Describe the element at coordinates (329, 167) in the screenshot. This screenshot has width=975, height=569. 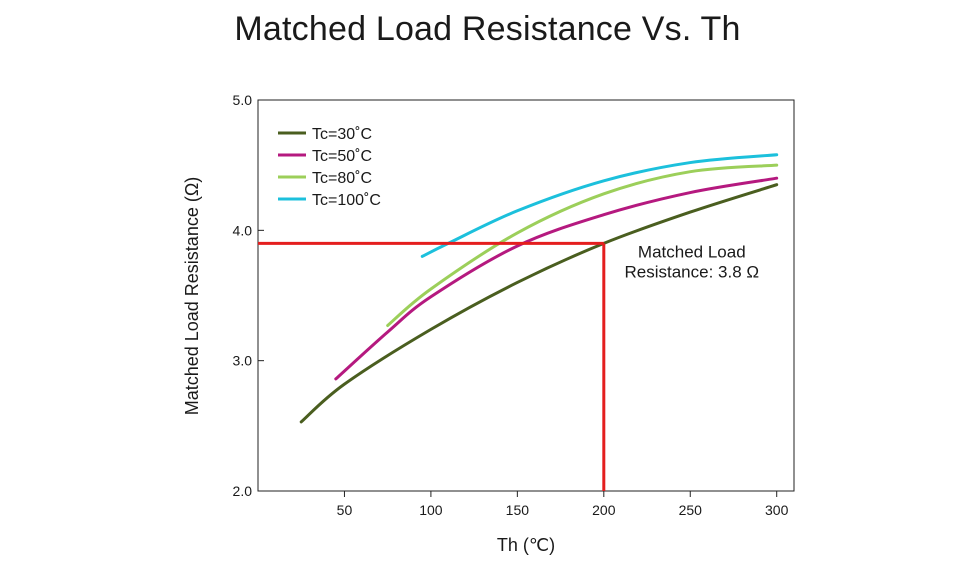
I see `legend: Tc=30˚C Tc=50˚C Tc=80˚C Tc=100˚C` at that location.